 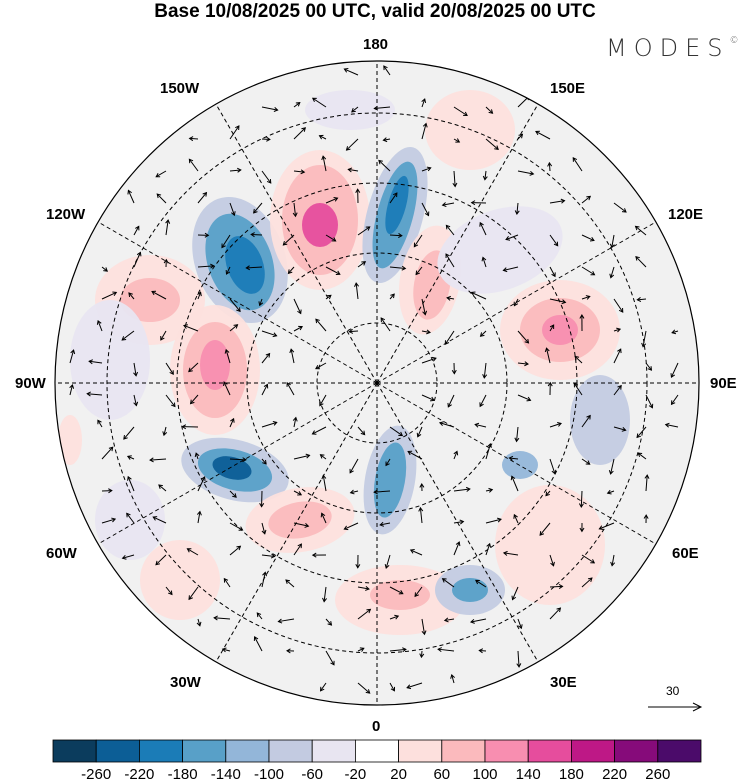 I want to click on colorbar-tick-label: 180, so click(x=571, y=774).